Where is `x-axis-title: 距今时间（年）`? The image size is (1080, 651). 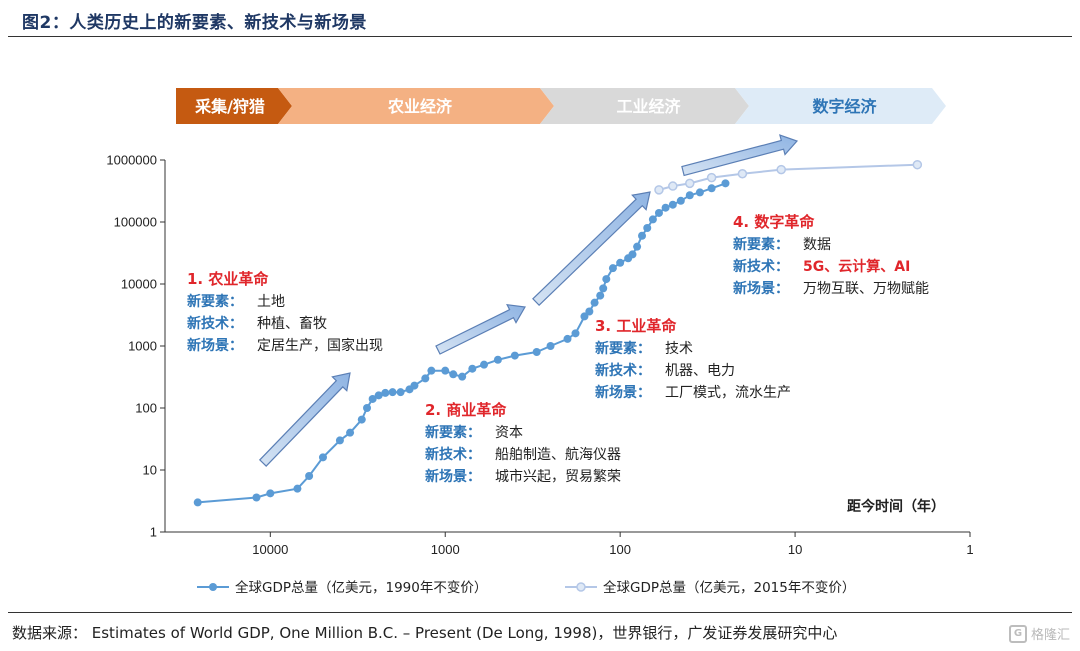 x-axis-title: 距今时间（年） is located at coordinates (896, 506).